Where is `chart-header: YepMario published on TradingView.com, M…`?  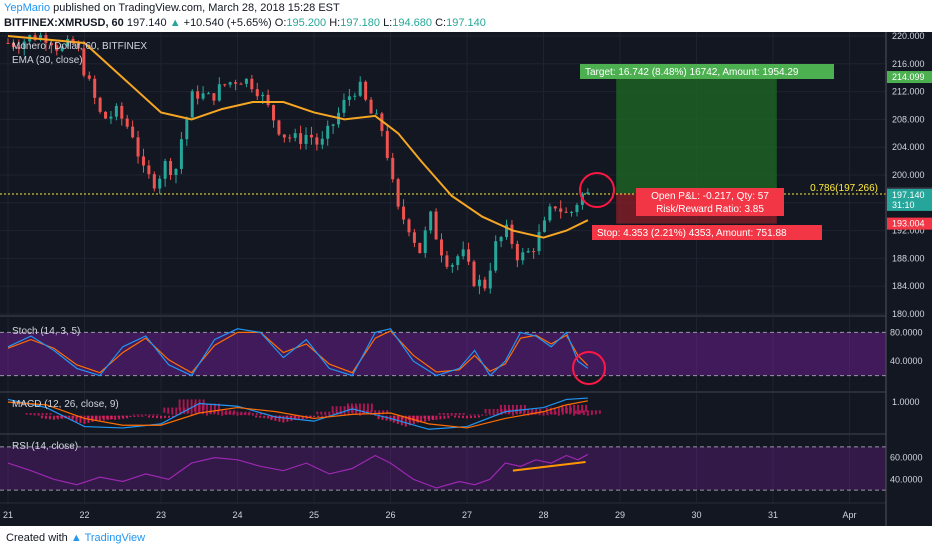
chart-header: YepMario published on TradingView.com, M… is located at coordinates (466, 16).